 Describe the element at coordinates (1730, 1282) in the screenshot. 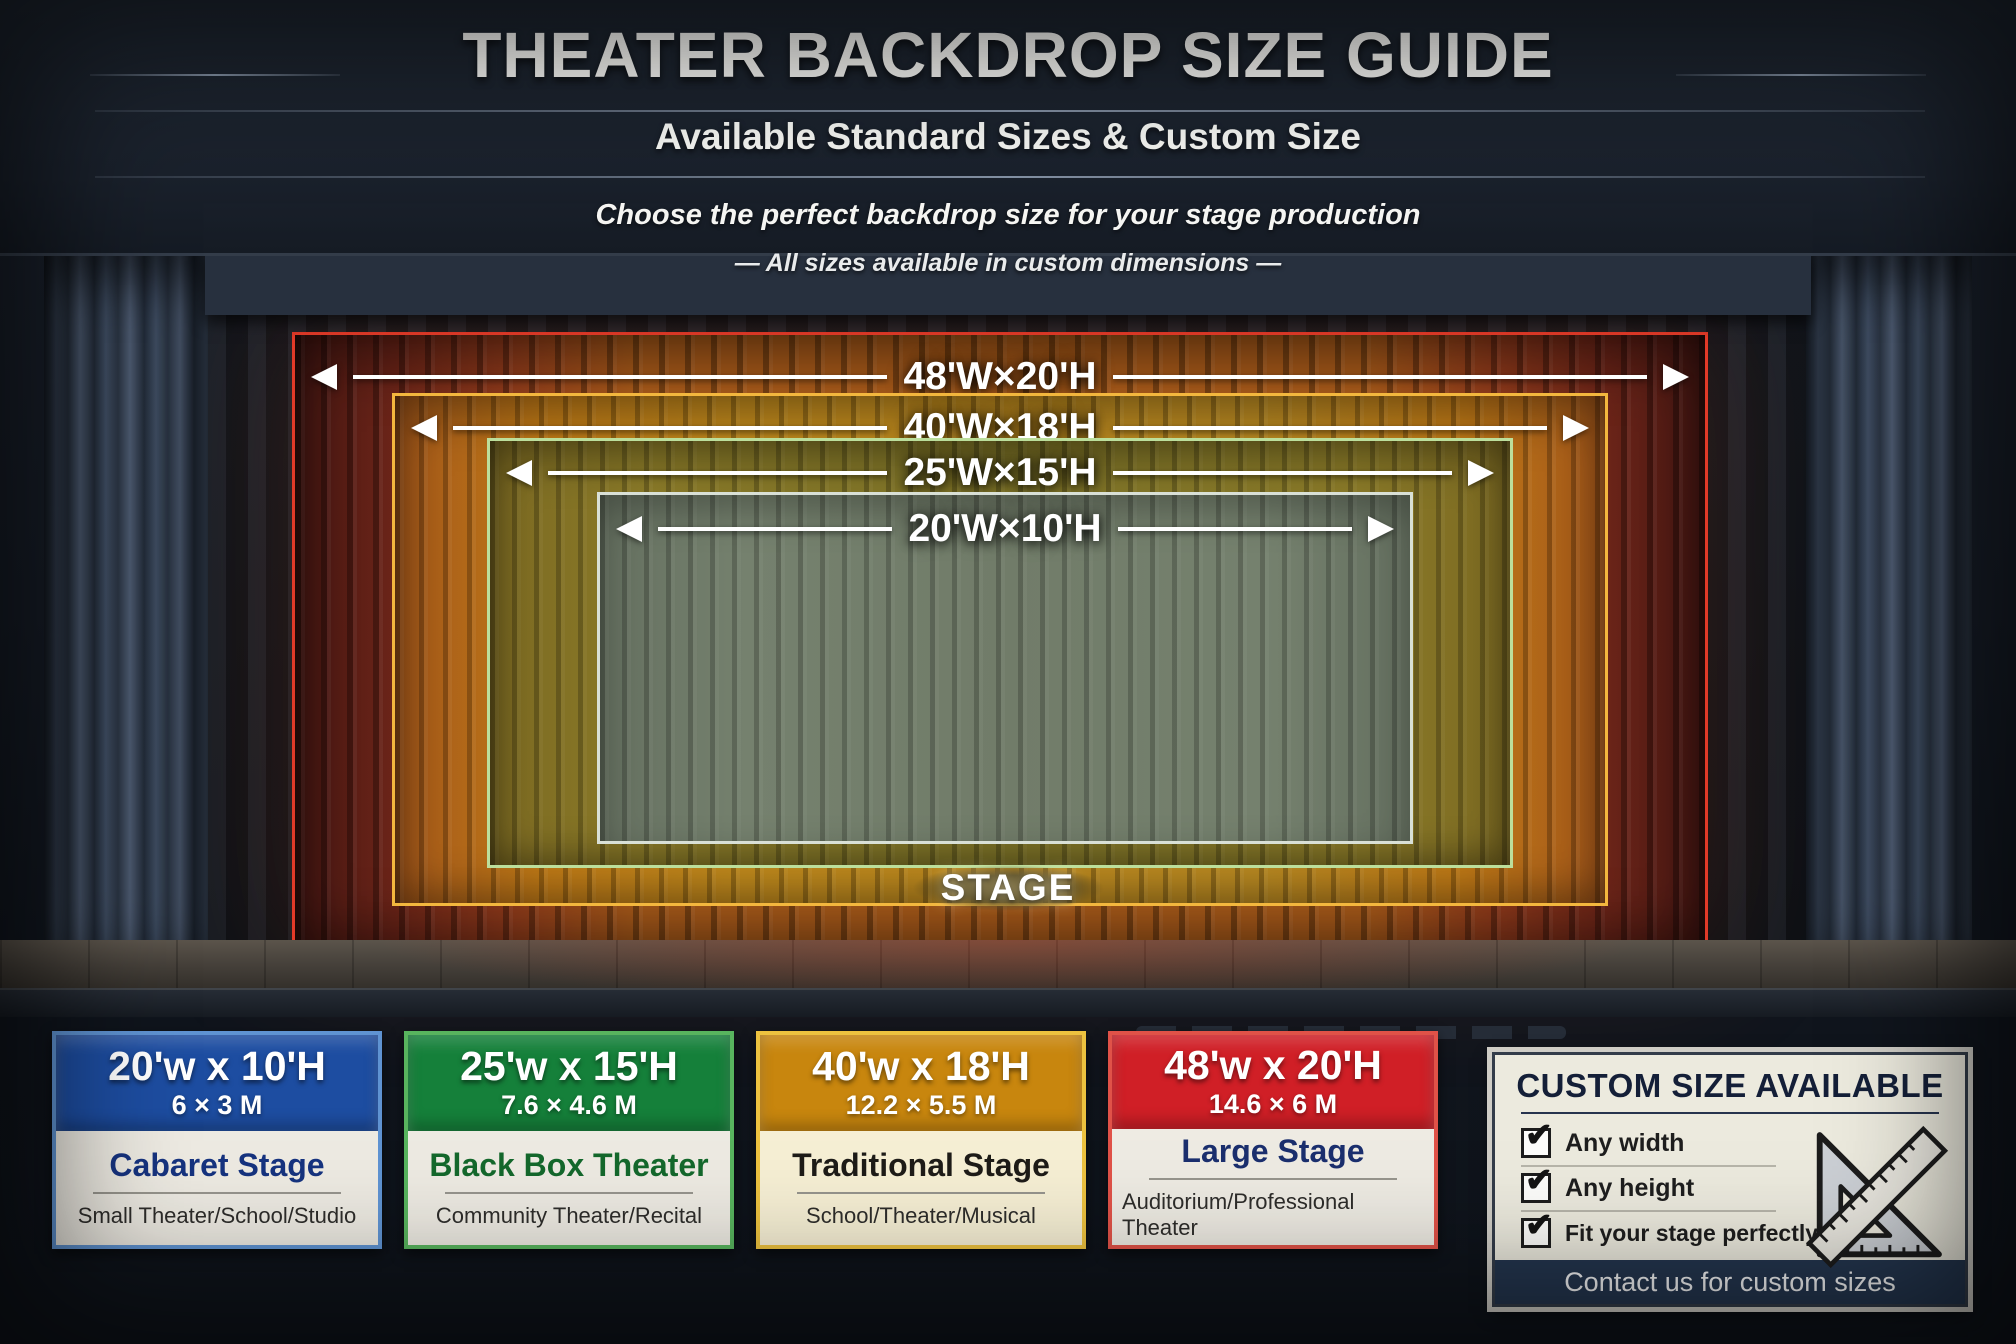

I see `custom-panel-footer: Contact us for custom sizes` at that location.